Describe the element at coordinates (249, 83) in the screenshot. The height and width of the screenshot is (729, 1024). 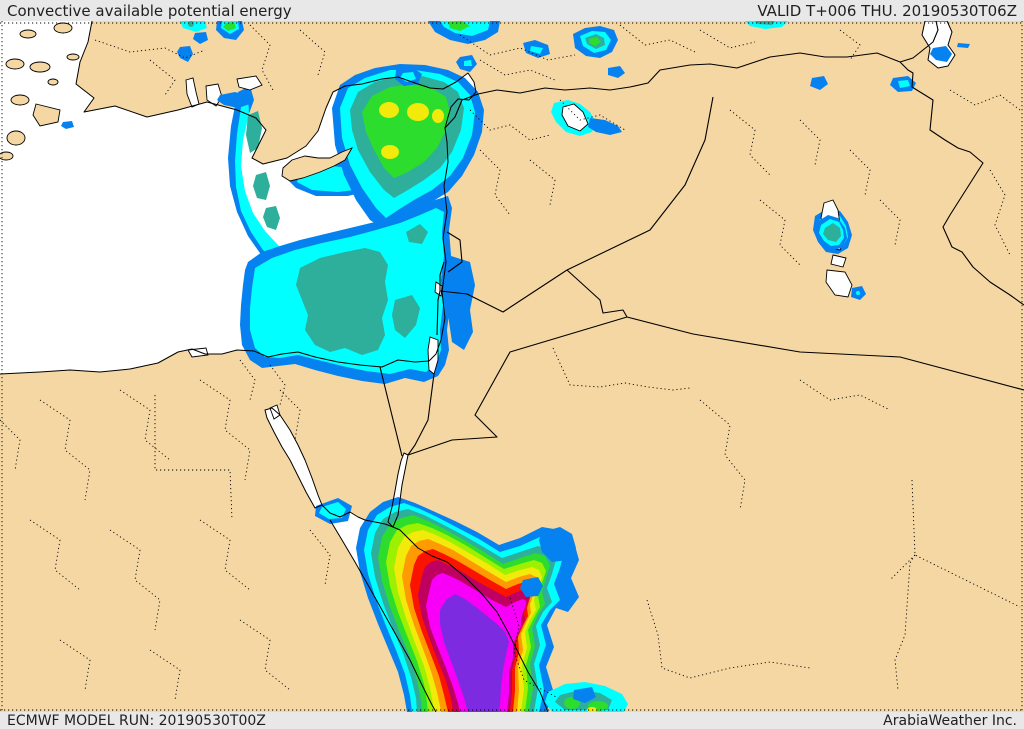
I see `lake-aksehir` at that location.